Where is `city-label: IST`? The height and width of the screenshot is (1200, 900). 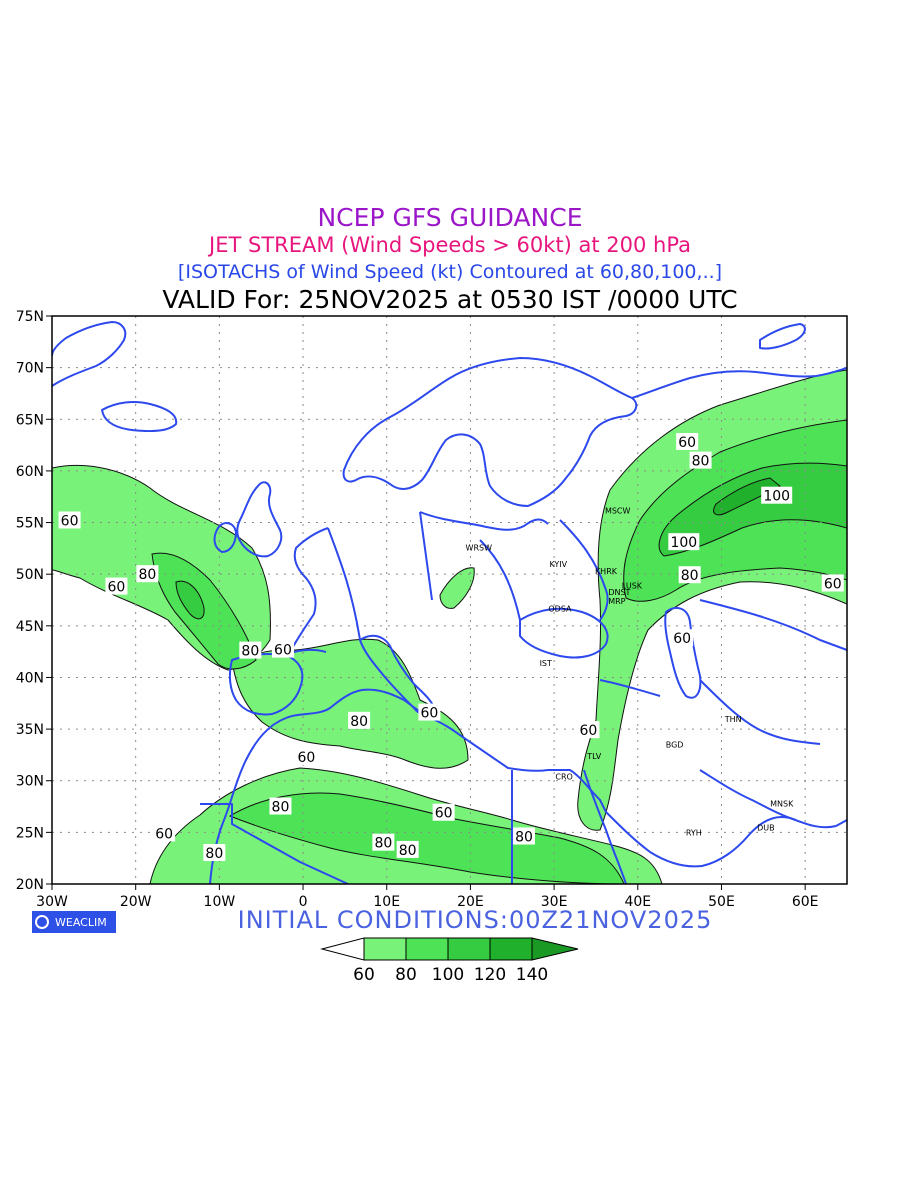
city-label: IST is located at coordinates (546, 663).